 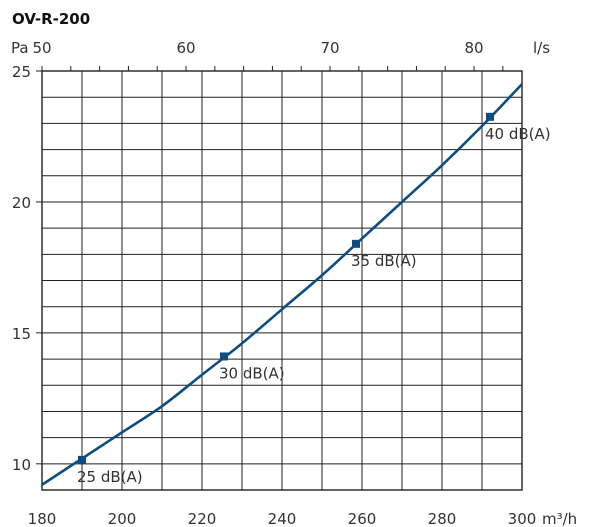 What do you see at coordinates (42, 518) in the screenshot?
I see `x-tick-label: 180` at bounding box center [42, 518].